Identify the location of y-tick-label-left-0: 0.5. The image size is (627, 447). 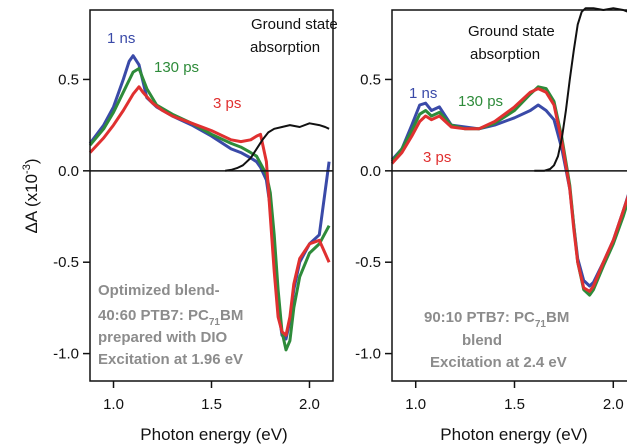
(68, 79).